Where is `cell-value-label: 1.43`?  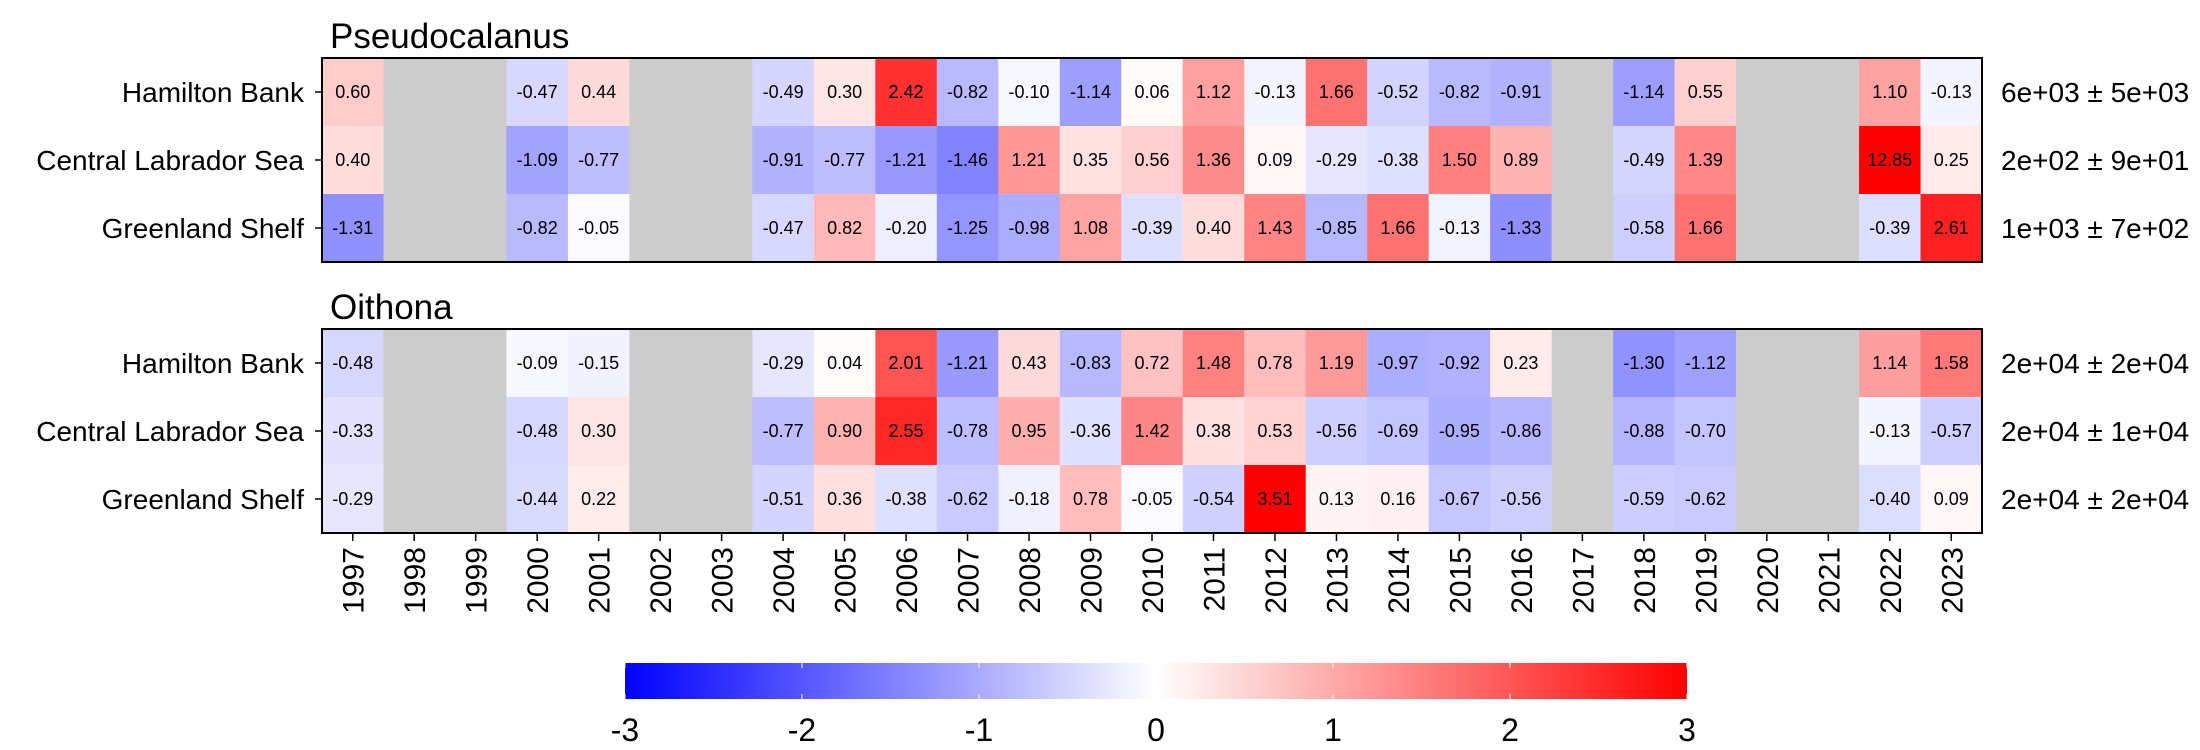
cell-value-label: 1.43 is located at coordinates (1274, 228).